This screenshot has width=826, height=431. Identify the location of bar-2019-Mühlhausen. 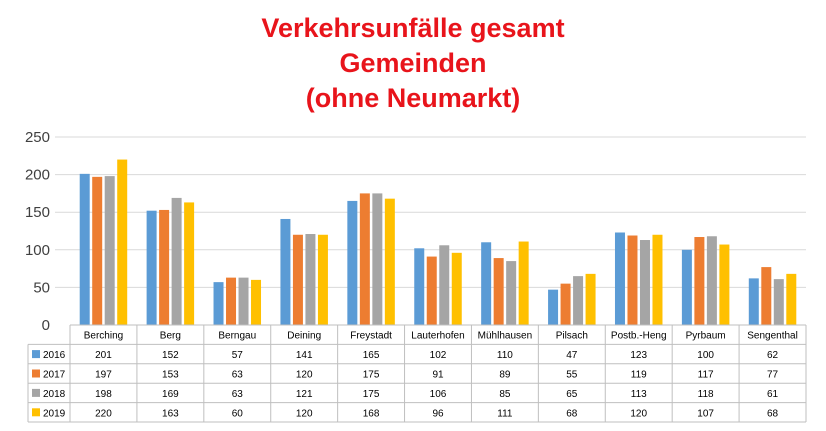
(523, 283).